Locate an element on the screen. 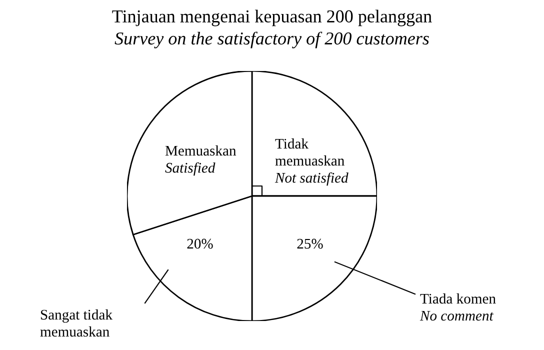 This screenshot has height=350, width=544. chart-subtitle: Survey on the satisfactory of 200 customers is located at coordinates (271, 40).